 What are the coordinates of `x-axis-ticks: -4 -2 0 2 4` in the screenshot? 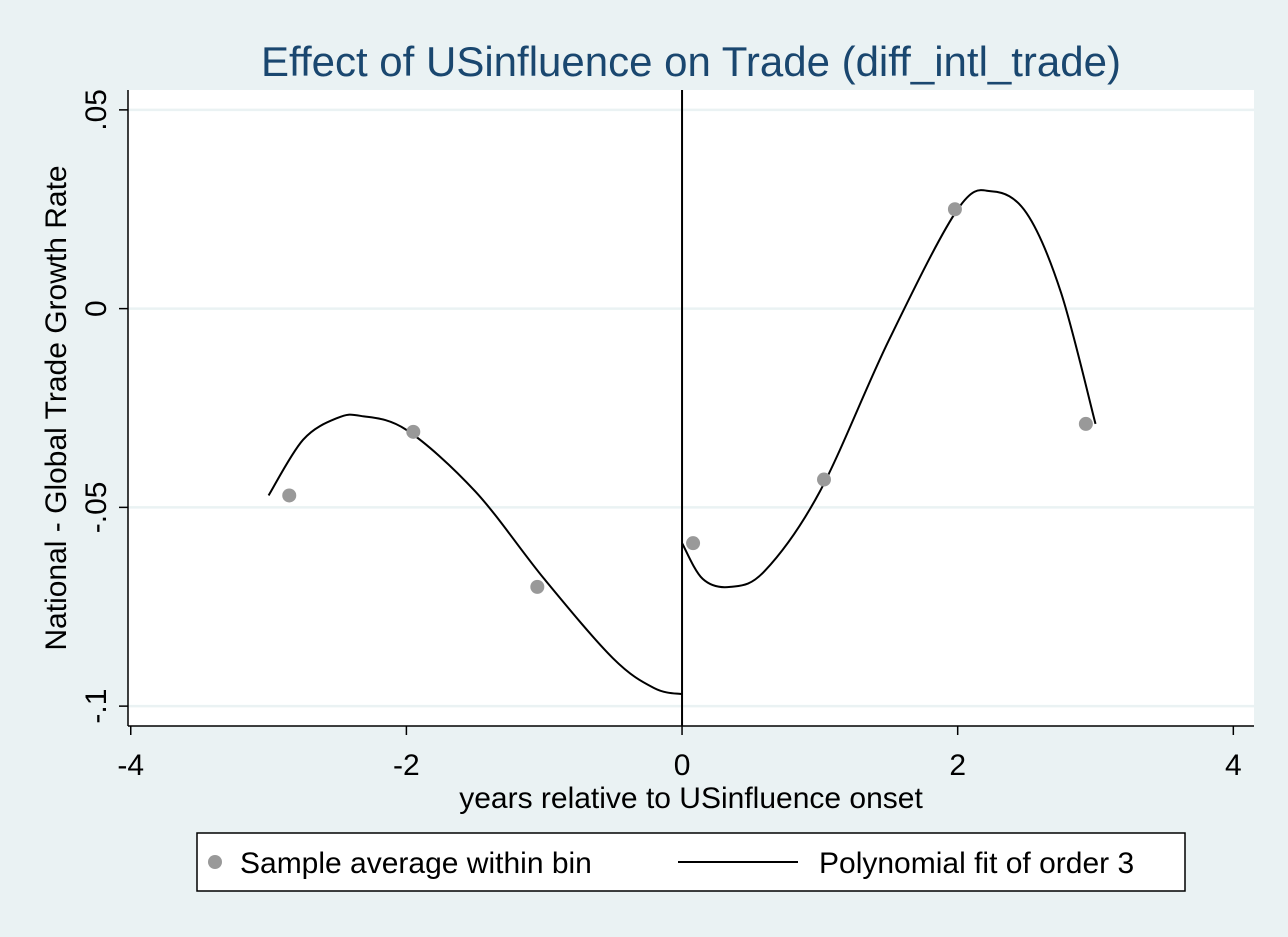 It's located at (679, 754).